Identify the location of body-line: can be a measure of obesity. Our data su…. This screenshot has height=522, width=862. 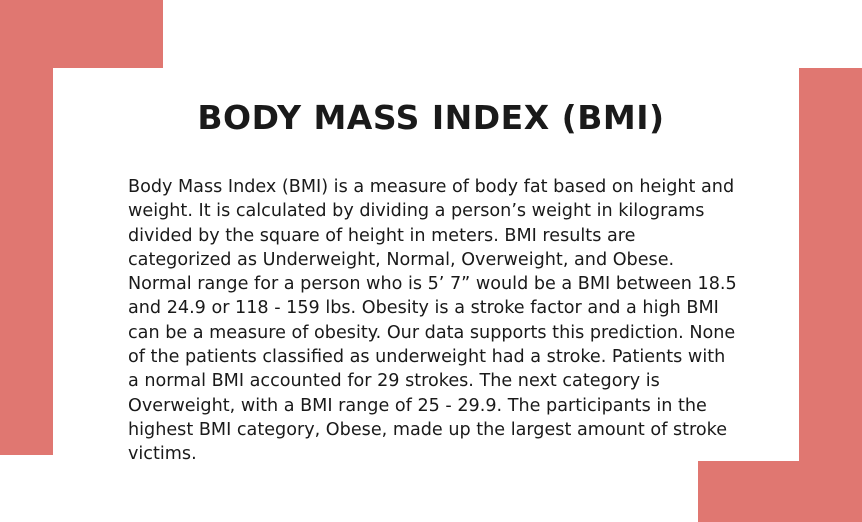
(432, 332).